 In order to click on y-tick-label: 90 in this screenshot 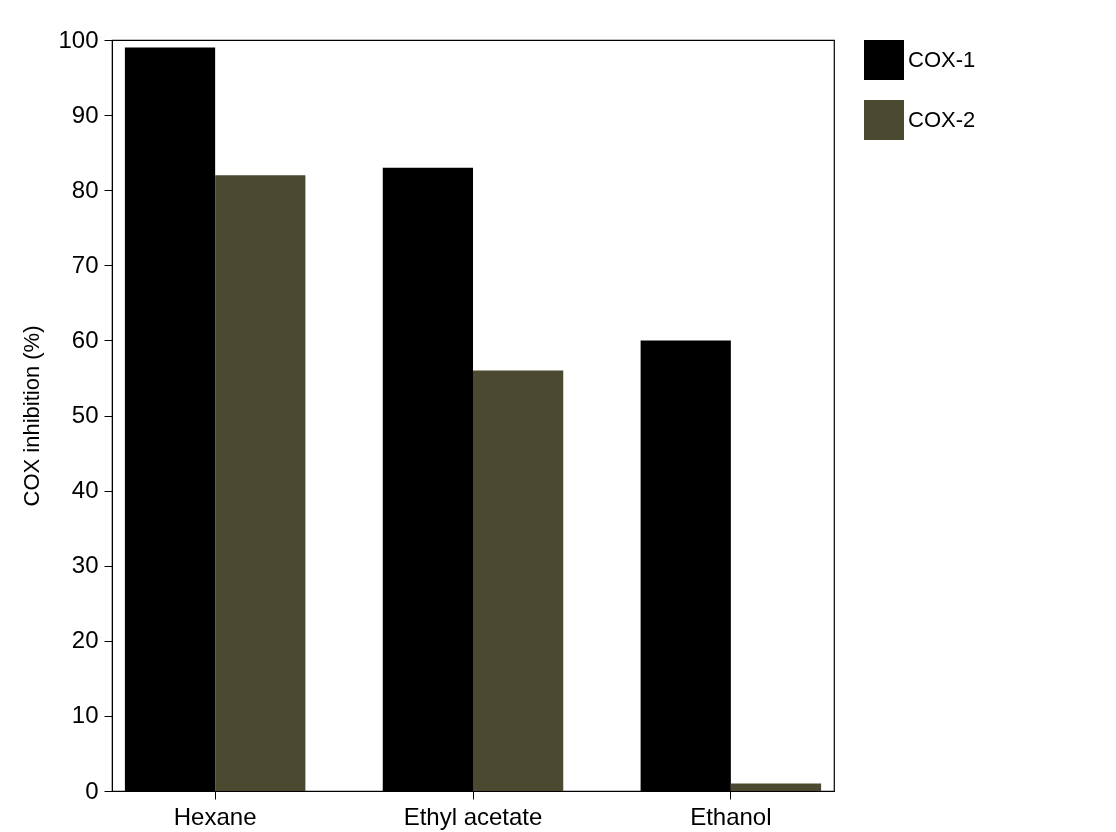, I will do `click(85, 114)`.